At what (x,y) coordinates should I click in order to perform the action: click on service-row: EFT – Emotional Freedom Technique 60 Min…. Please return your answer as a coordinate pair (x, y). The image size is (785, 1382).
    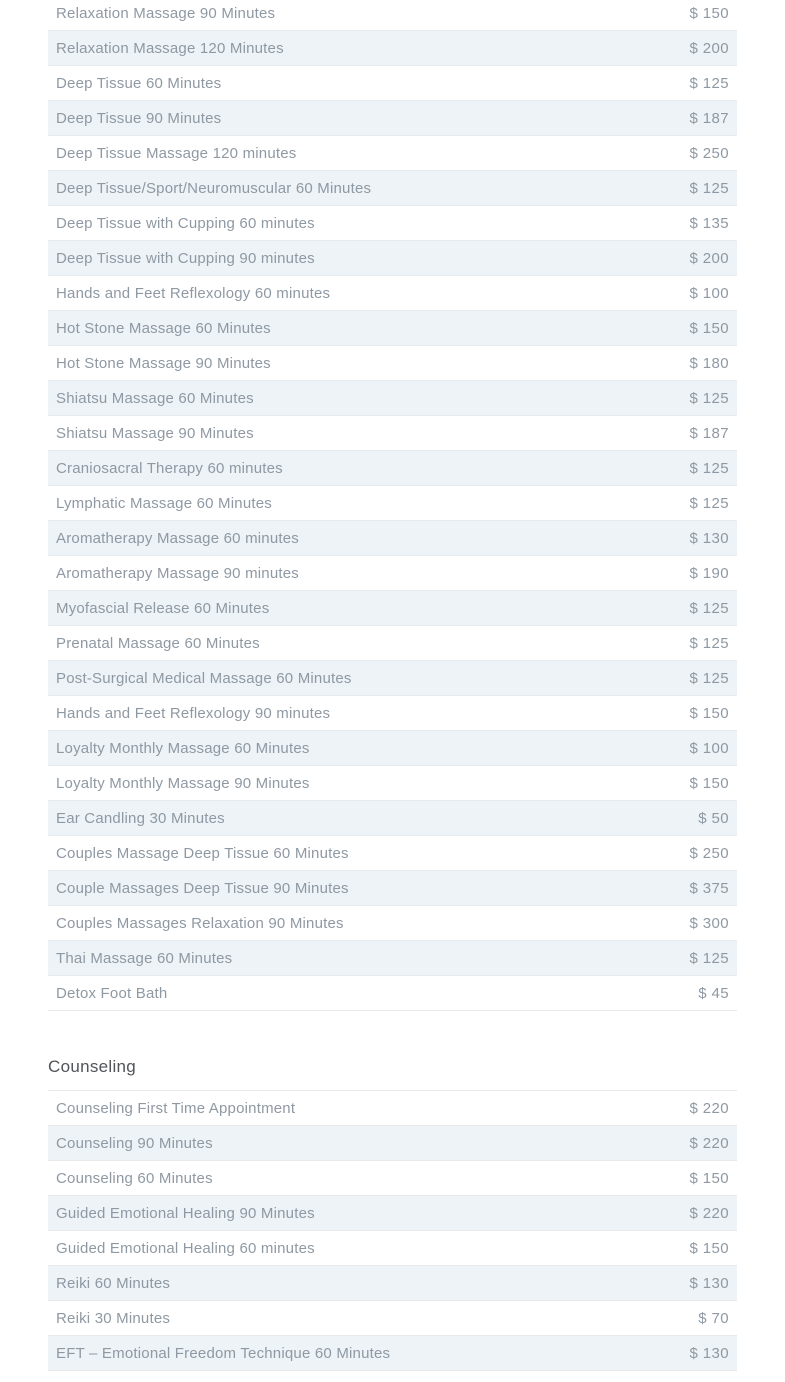
    Looking at the image, I should click on (392, 1353).